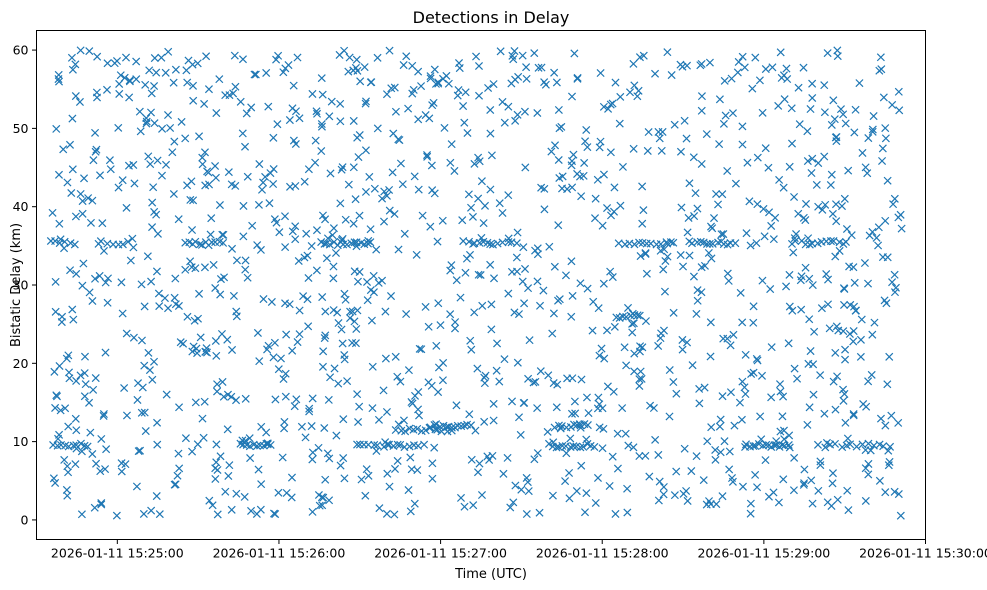 Image resolution: width=987 pixels, height=590 pixels. I want to click on y-axis: 0 10 20 30 40 50 60, so click(25, 285).